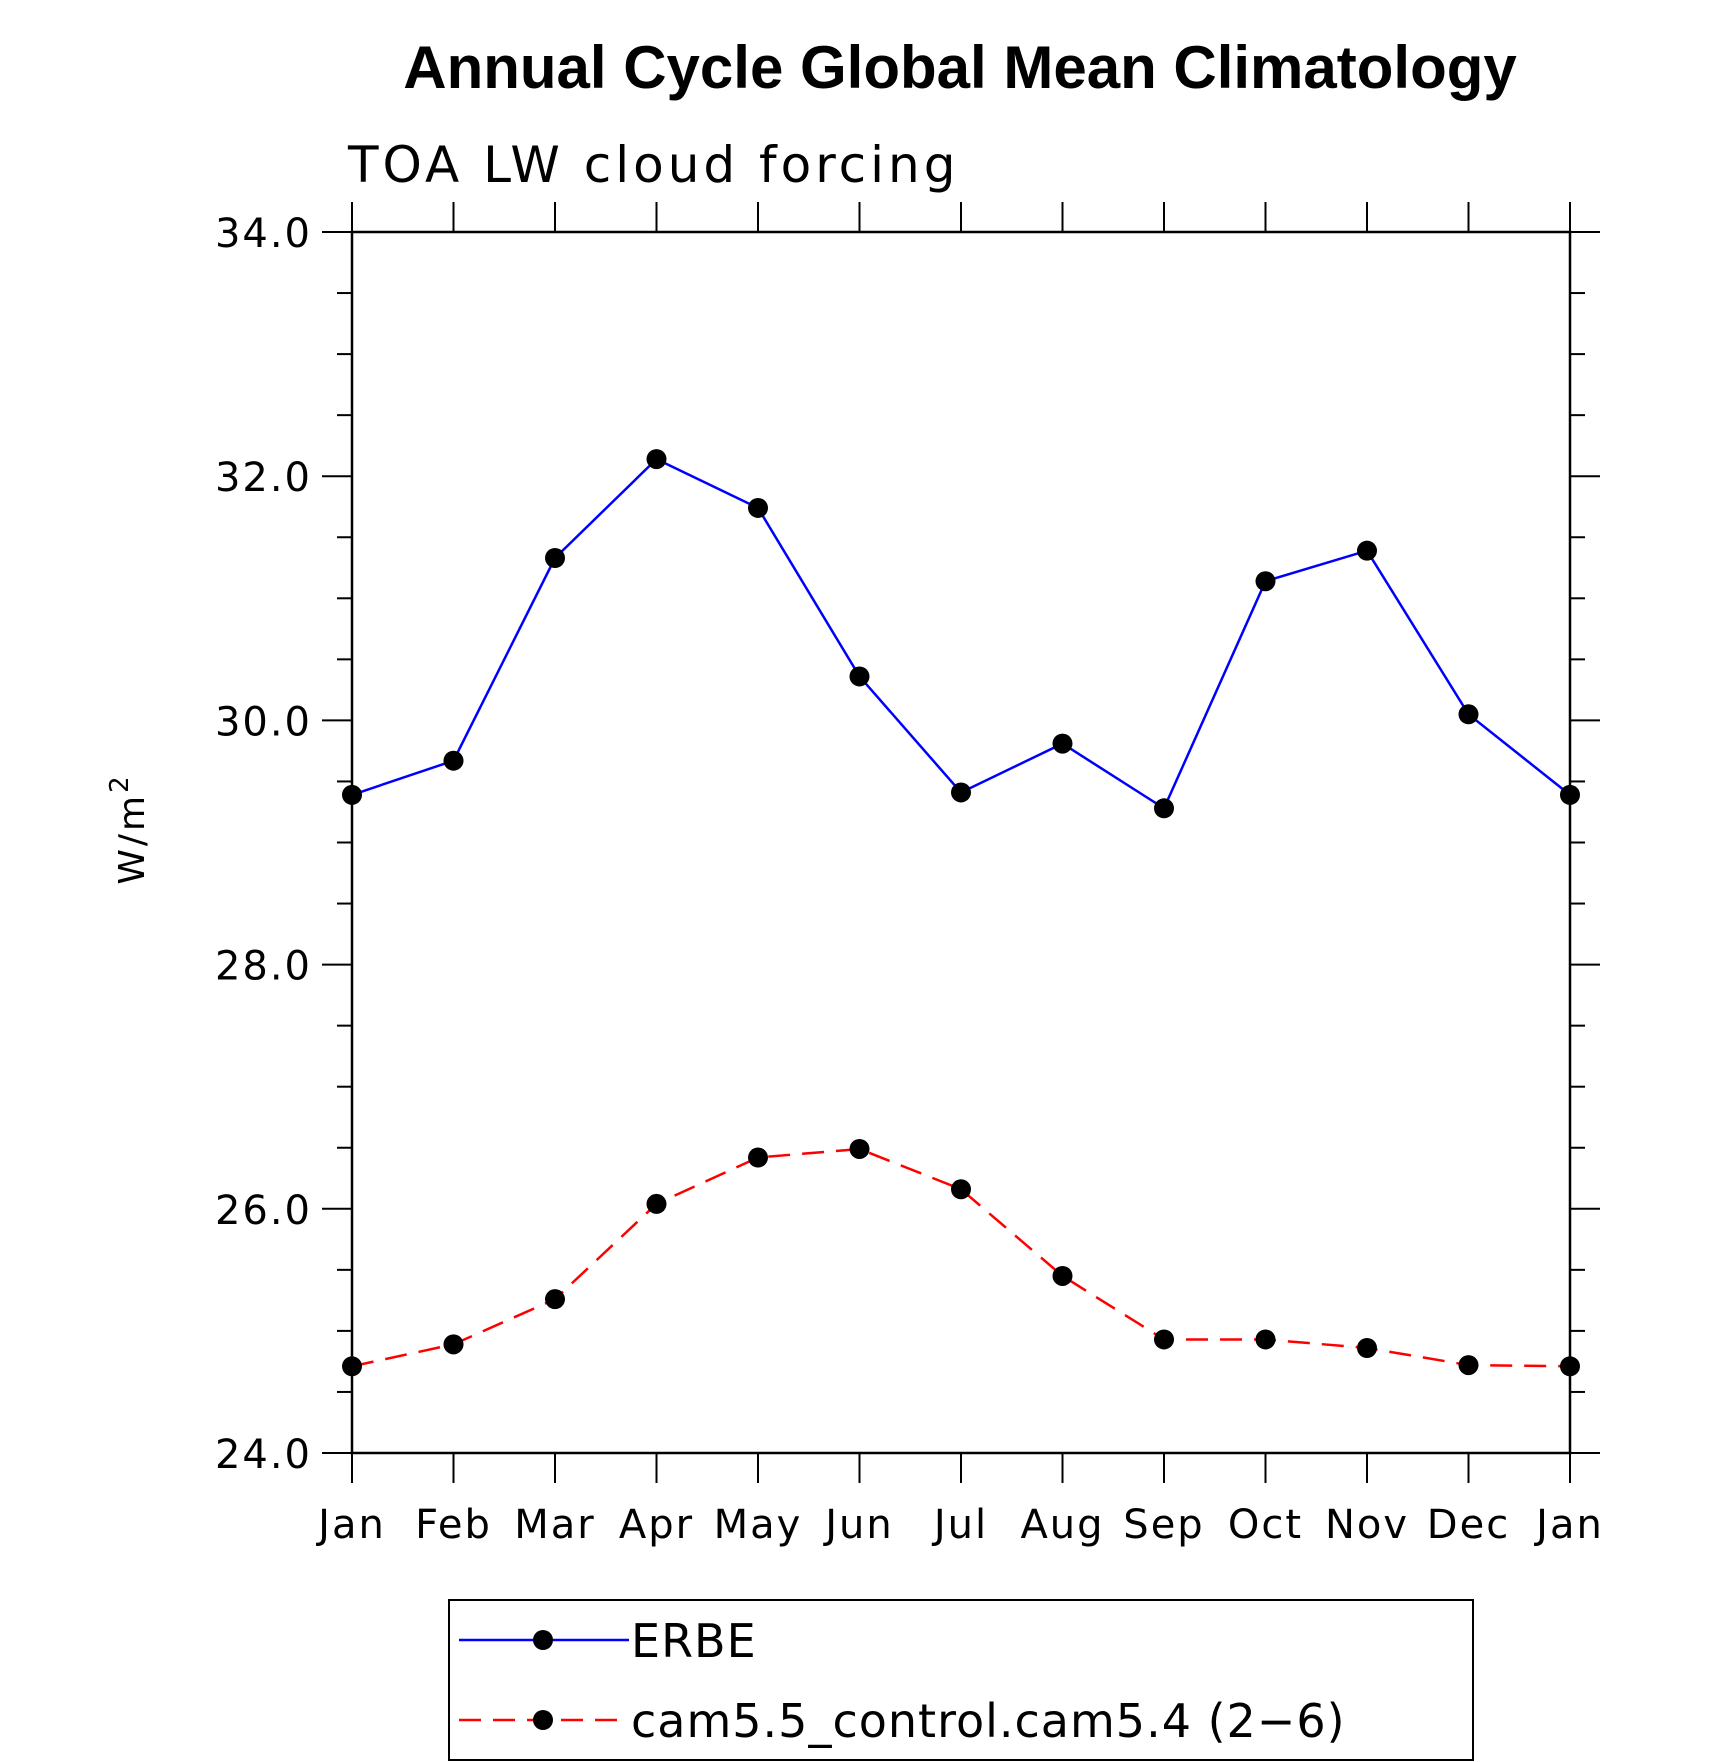 This screenshot has height=1762, width=1710. I want to click on svg-text: W/m2, so click(129, 828).